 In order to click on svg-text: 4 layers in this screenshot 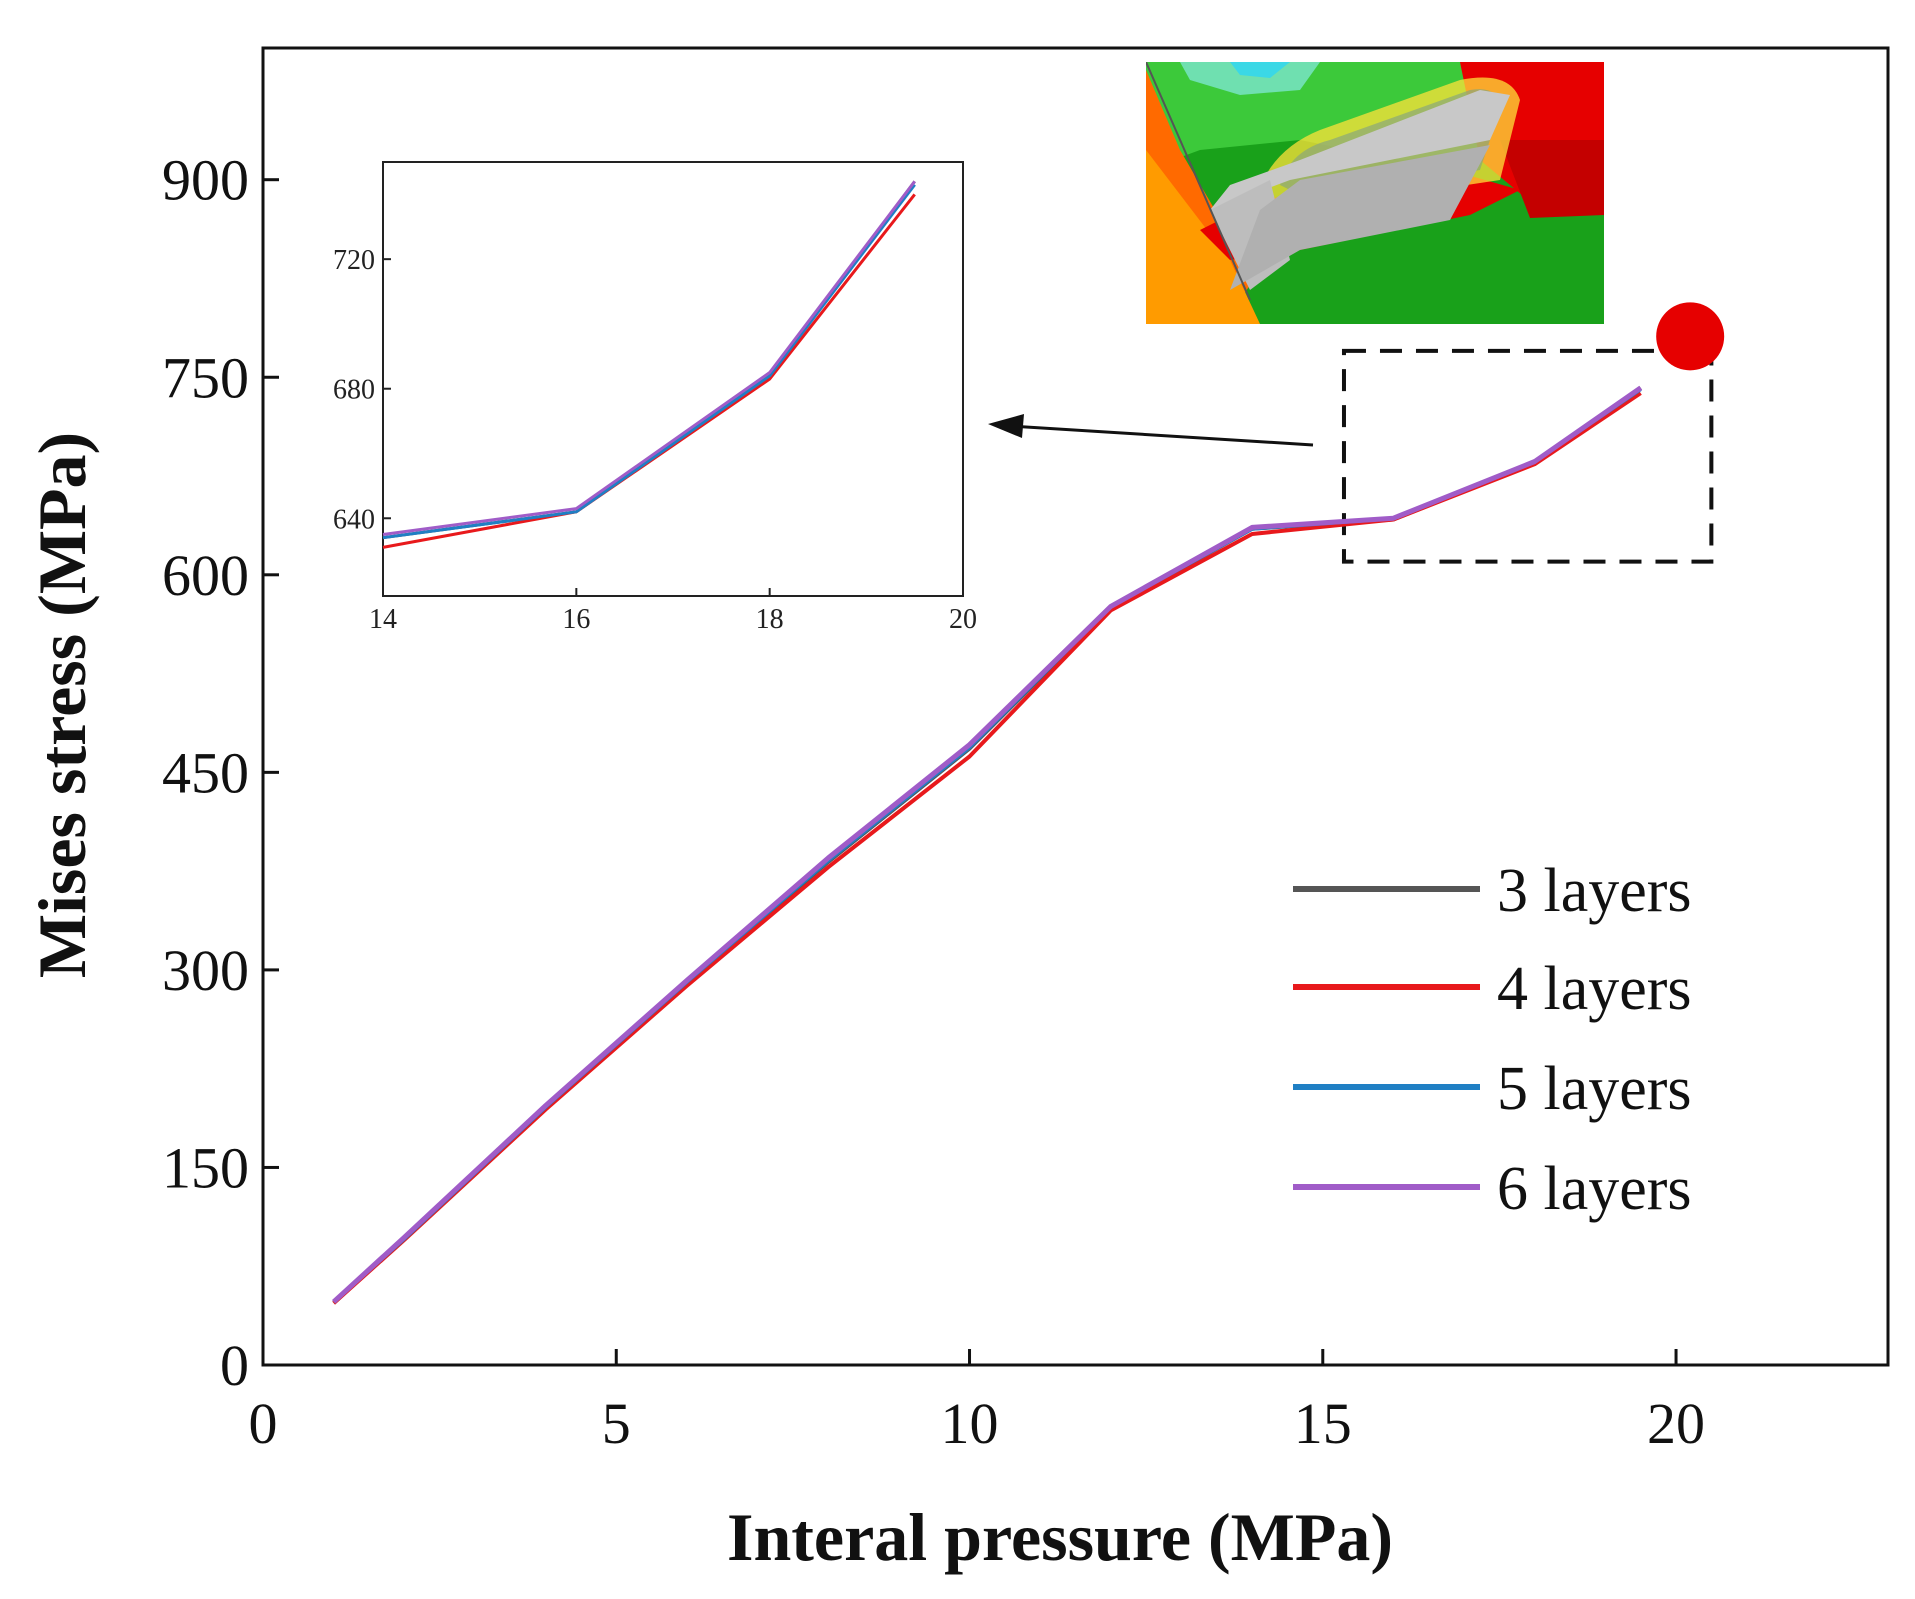, I will do `click(1594, 989)`.